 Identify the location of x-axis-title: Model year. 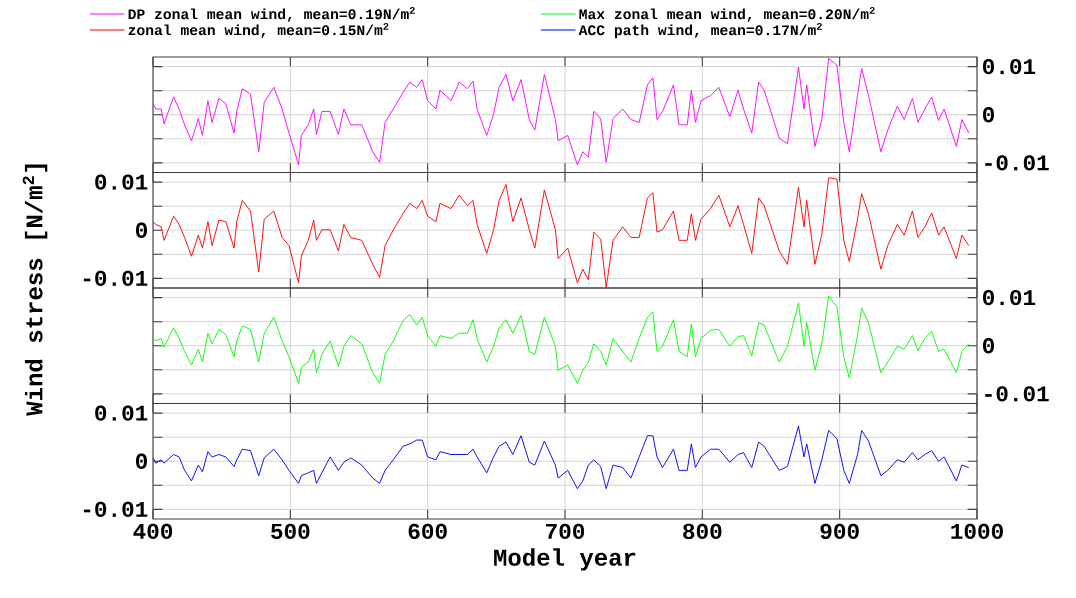
(565, 559).